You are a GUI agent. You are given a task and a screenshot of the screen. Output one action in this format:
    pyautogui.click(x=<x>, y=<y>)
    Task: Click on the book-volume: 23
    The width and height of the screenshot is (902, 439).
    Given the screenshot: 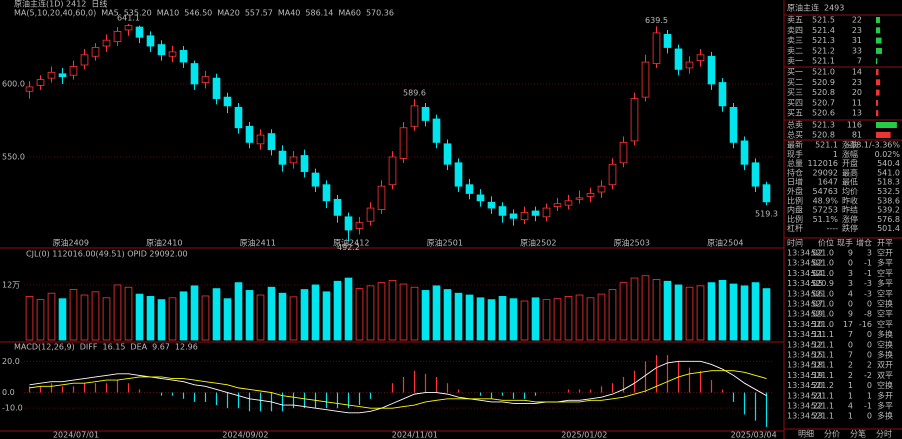 What is the action you would take?
    pyautogui.click(x=857, y=82)
    